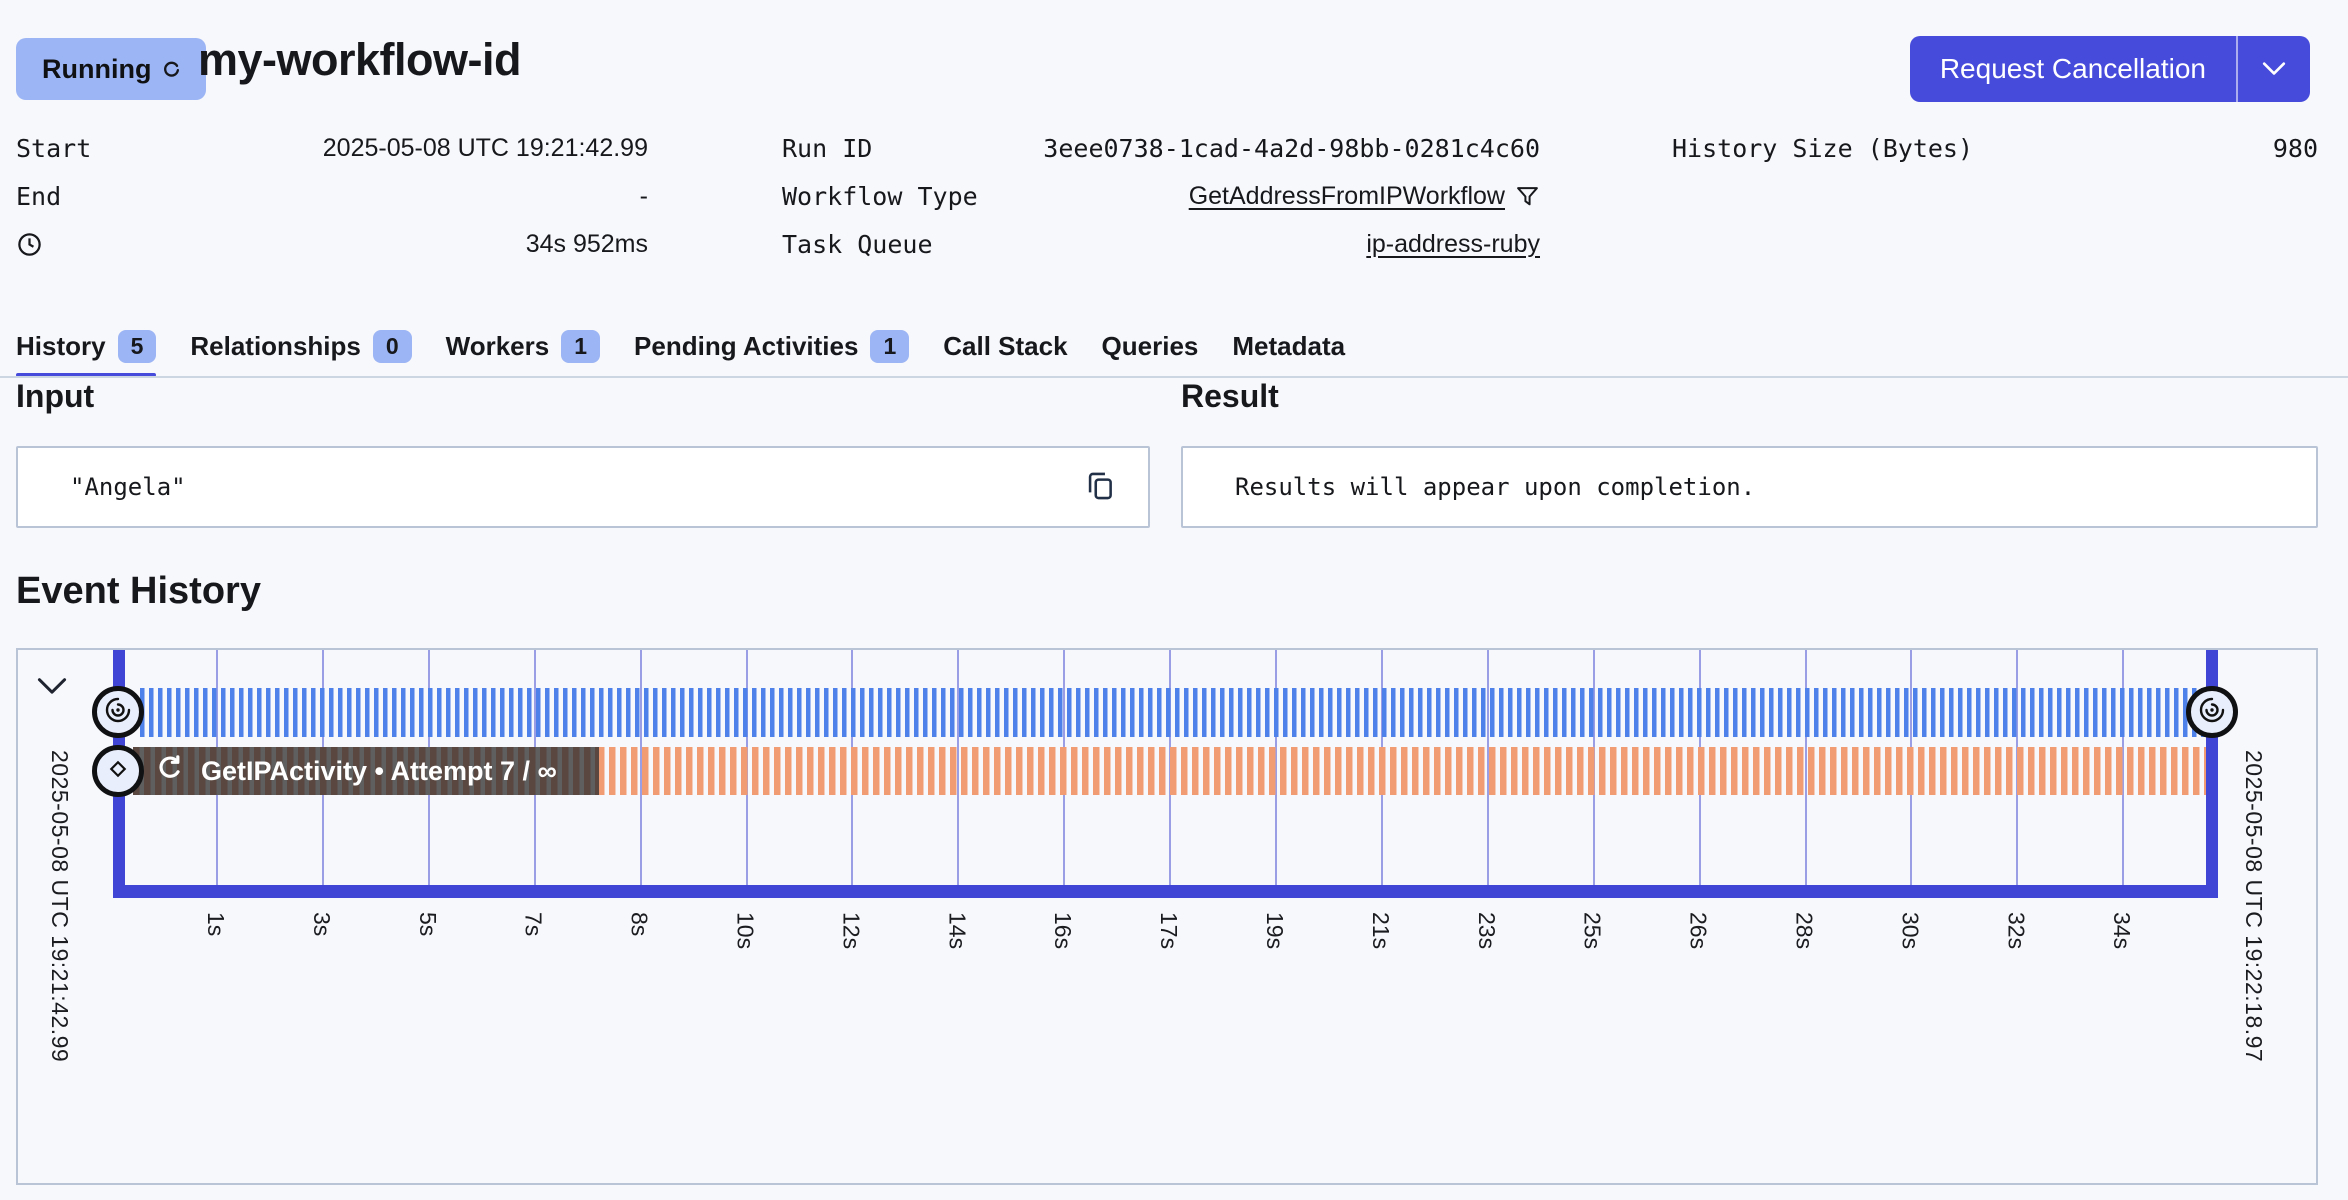 Image resolution: width=2348 pixels, height=1200 pixels. What do you see at coordinates (533, 924) in the screenshot?
I see `time-tick-label: 7s` at bounding box center [533, 924].